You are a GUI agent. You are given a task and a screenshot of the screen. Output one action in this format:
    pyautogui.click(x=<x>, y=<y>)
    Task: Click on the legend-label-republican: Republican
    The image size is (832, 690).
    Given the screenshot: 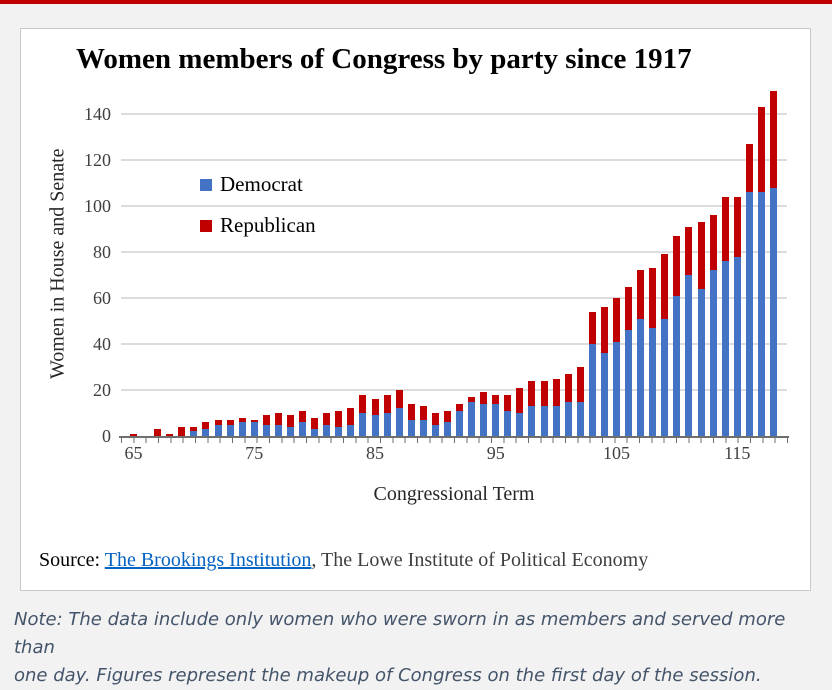 What is the action you would take?
    pyautogui.click(x=268, y=225)
    